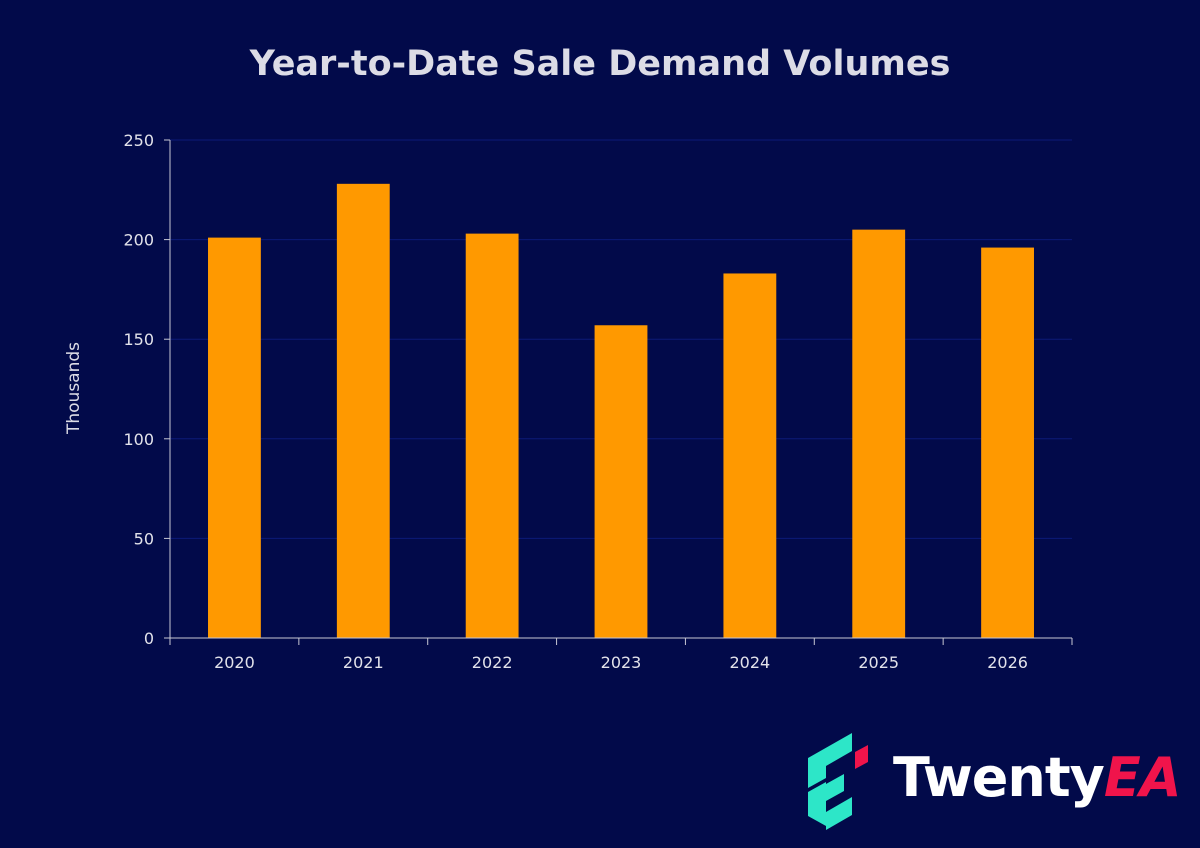 This screenshot has width=1200, height=848. Describe the element at coordinates (600, 64) in the screenshot. I see `chart-title: Year-to-Date Sale Demand Volumes` at that location.